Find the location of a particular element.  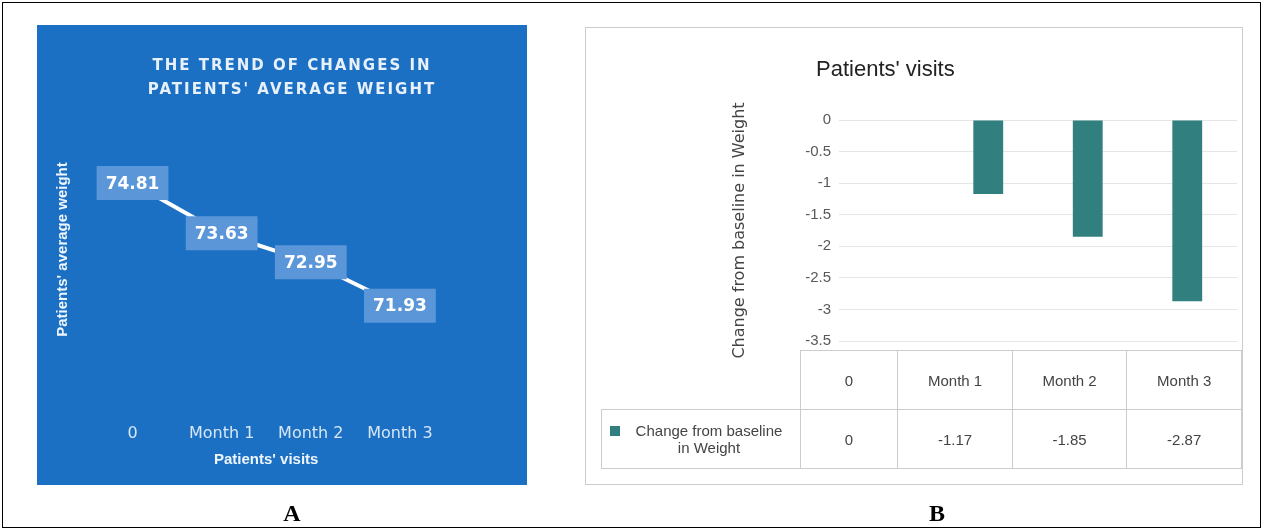

data-label: 72.95 is located at coordinates (310, 261).